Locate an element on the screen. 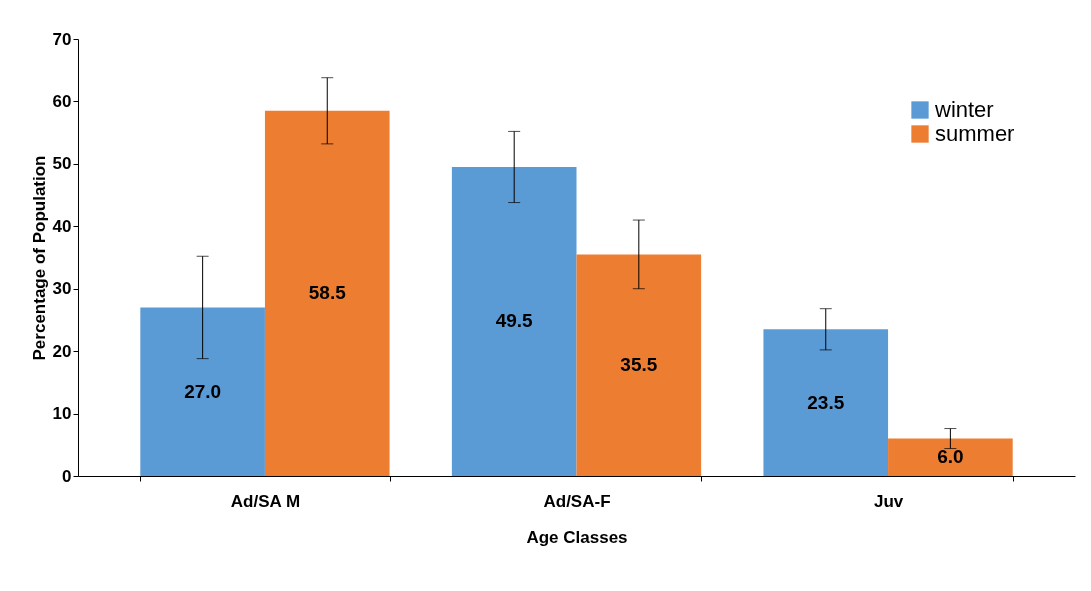 The height and width of the screenshot is (591, 1091). y-tick-label: 40 is located at coordinates (62, 226).